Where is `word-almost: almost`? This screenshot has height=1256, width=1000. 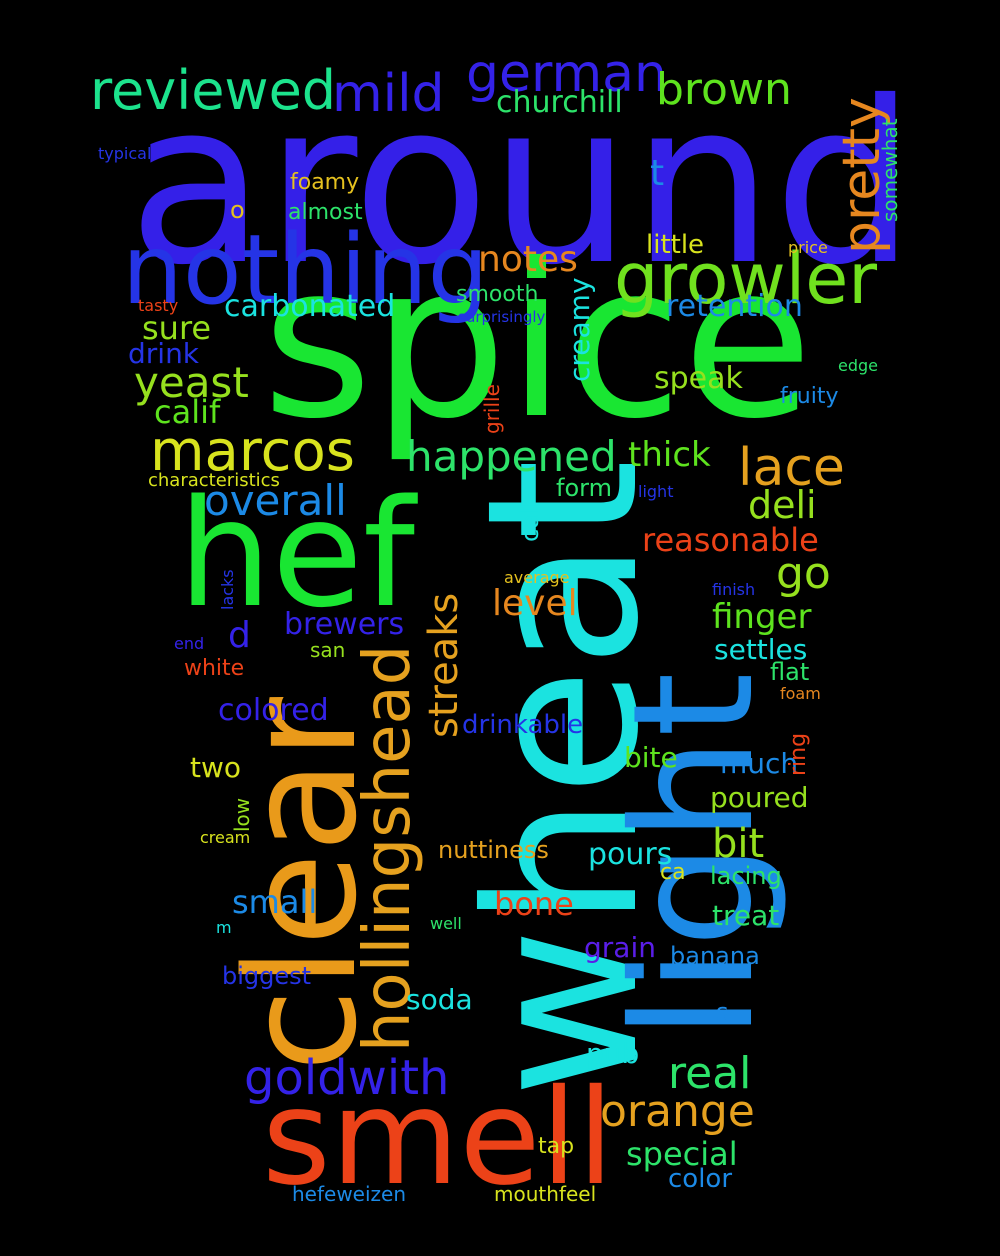
word-almost: almost is located at coordinates (325, 212).